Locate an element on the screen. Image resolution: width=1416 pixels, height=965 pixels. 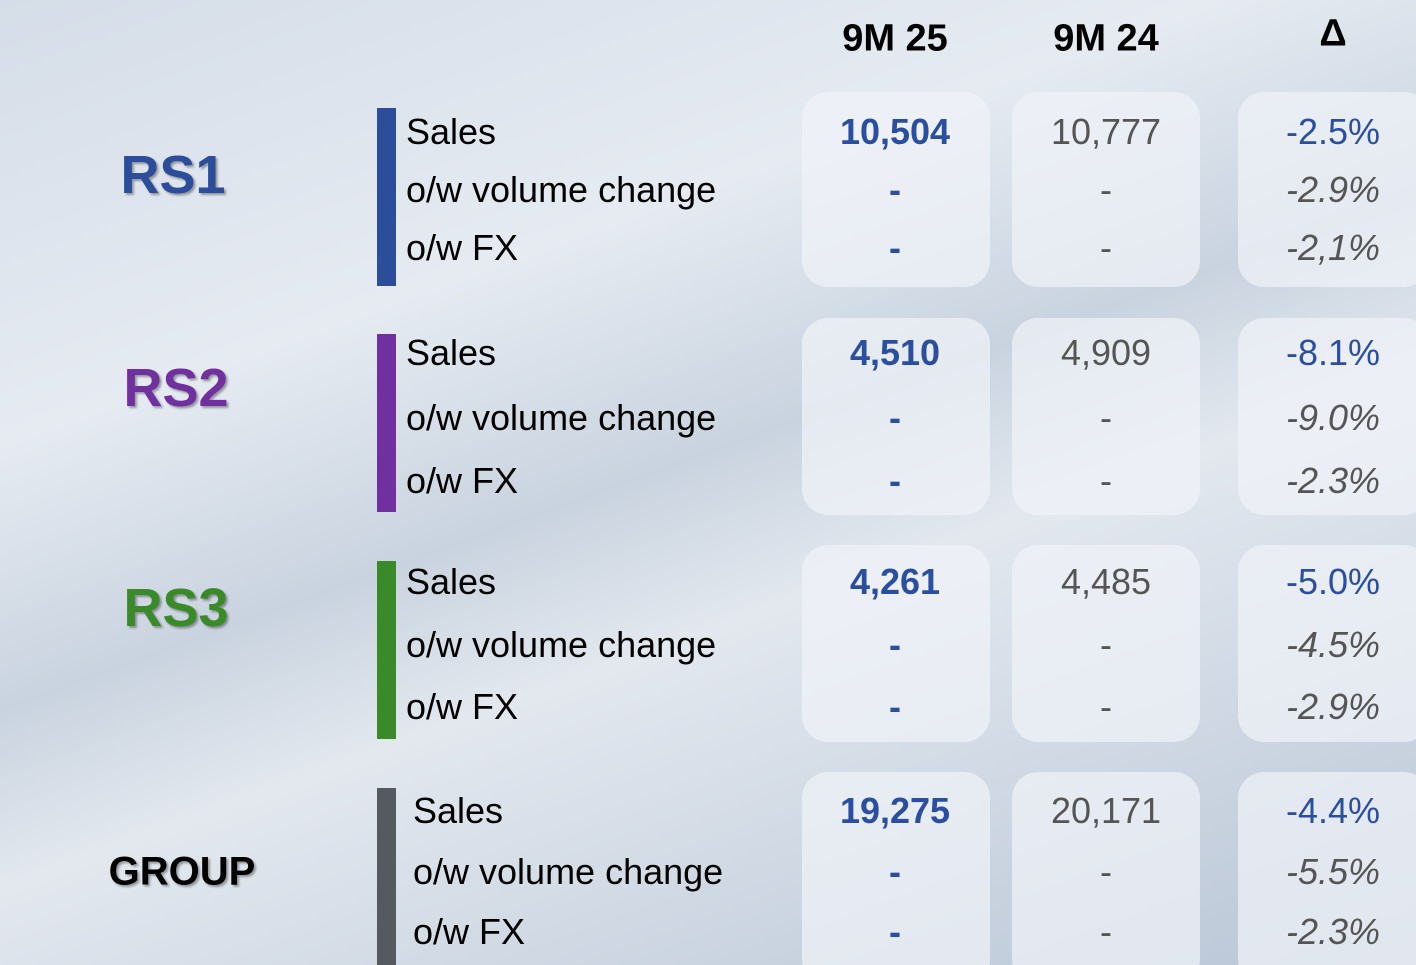
value-delta: -4.5% is located at coordinates (1333, 644).